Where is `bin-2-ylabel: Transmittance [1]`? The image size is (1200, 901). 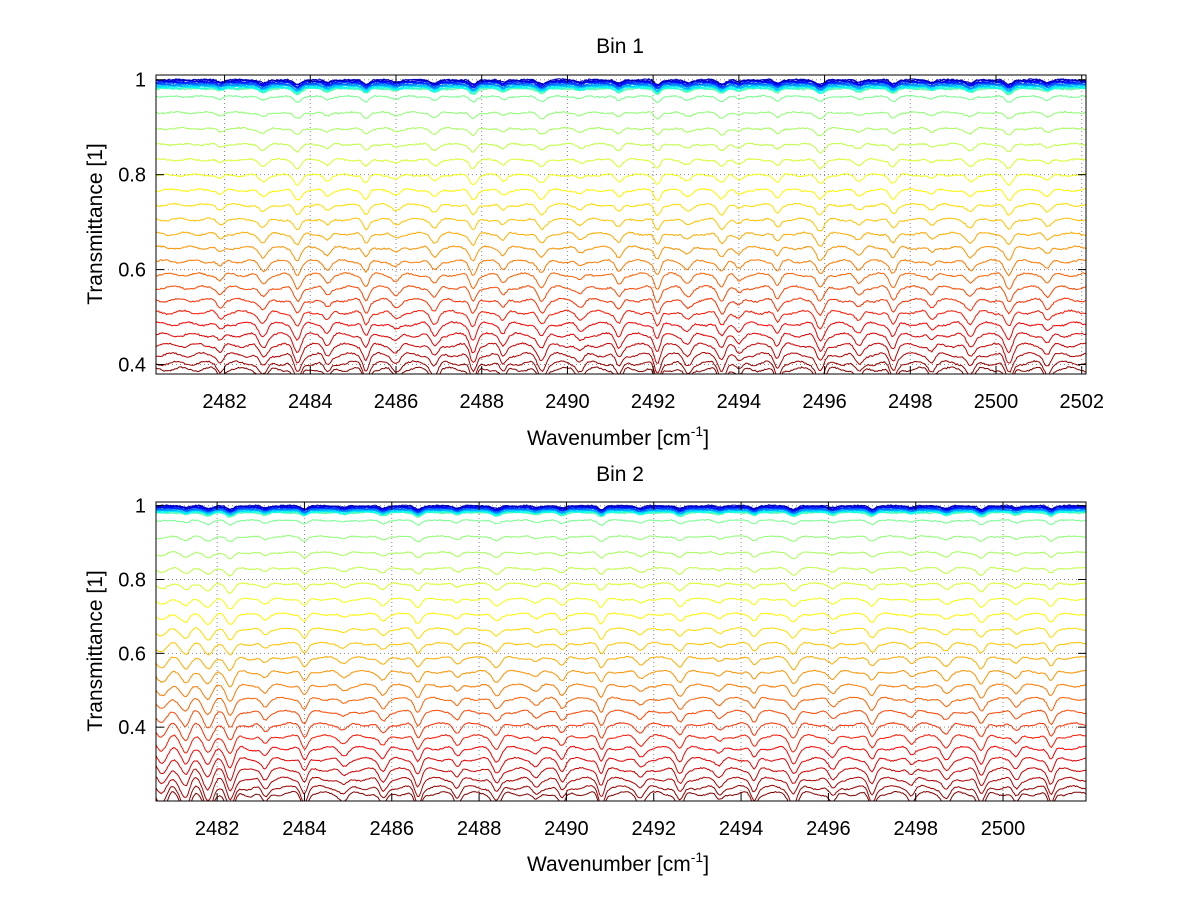 bin-2-ylabel: Transmittance [1] is located at coordinates (95, 650).